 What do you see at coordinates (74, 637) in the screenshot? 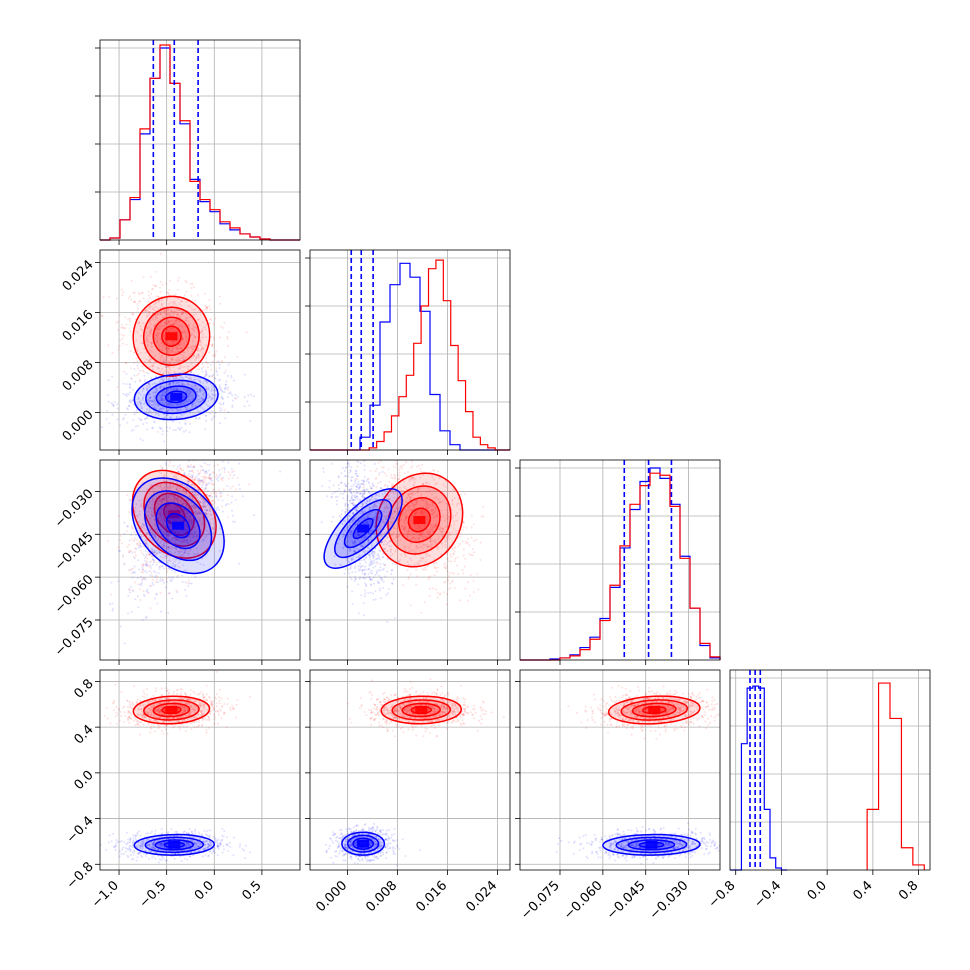
I see `y-tick-label: −0.075` at bounding box center [74, 637].